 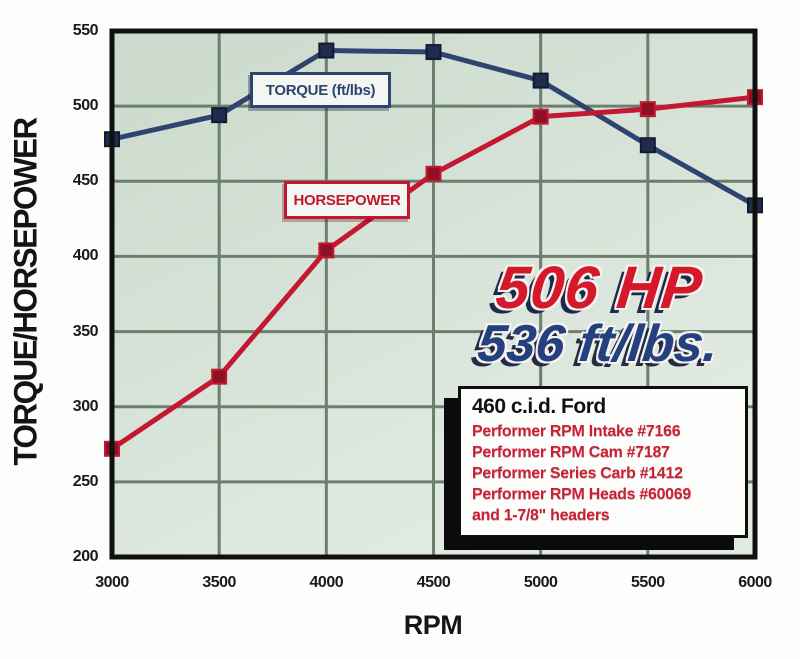 I want to click on engine-spec-line: Performer RPM Cam #7187, so click(x=571, y=452).